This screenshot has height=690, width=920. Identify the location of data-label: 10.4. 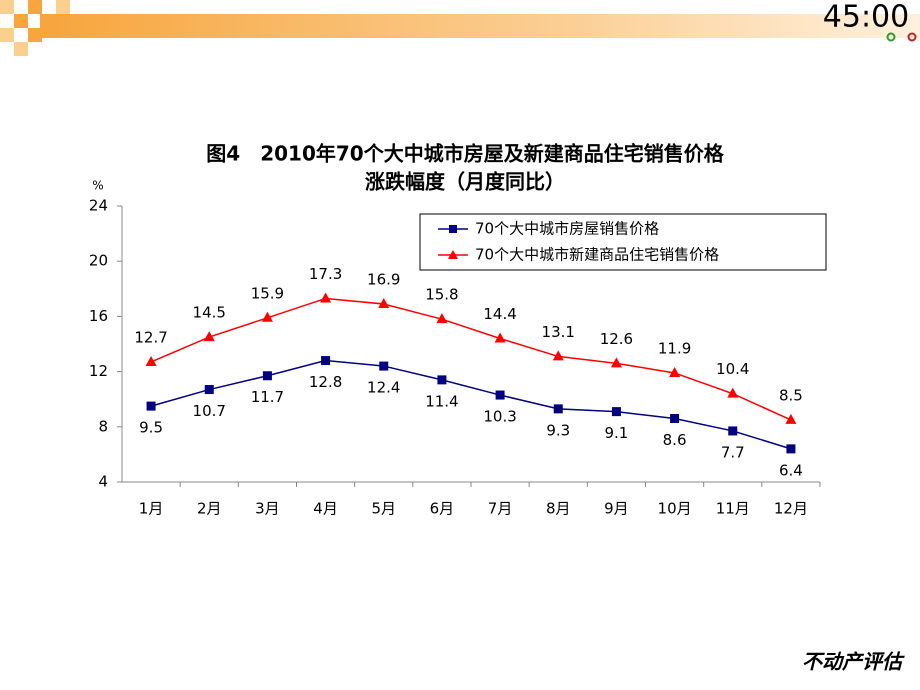
(732, 369).